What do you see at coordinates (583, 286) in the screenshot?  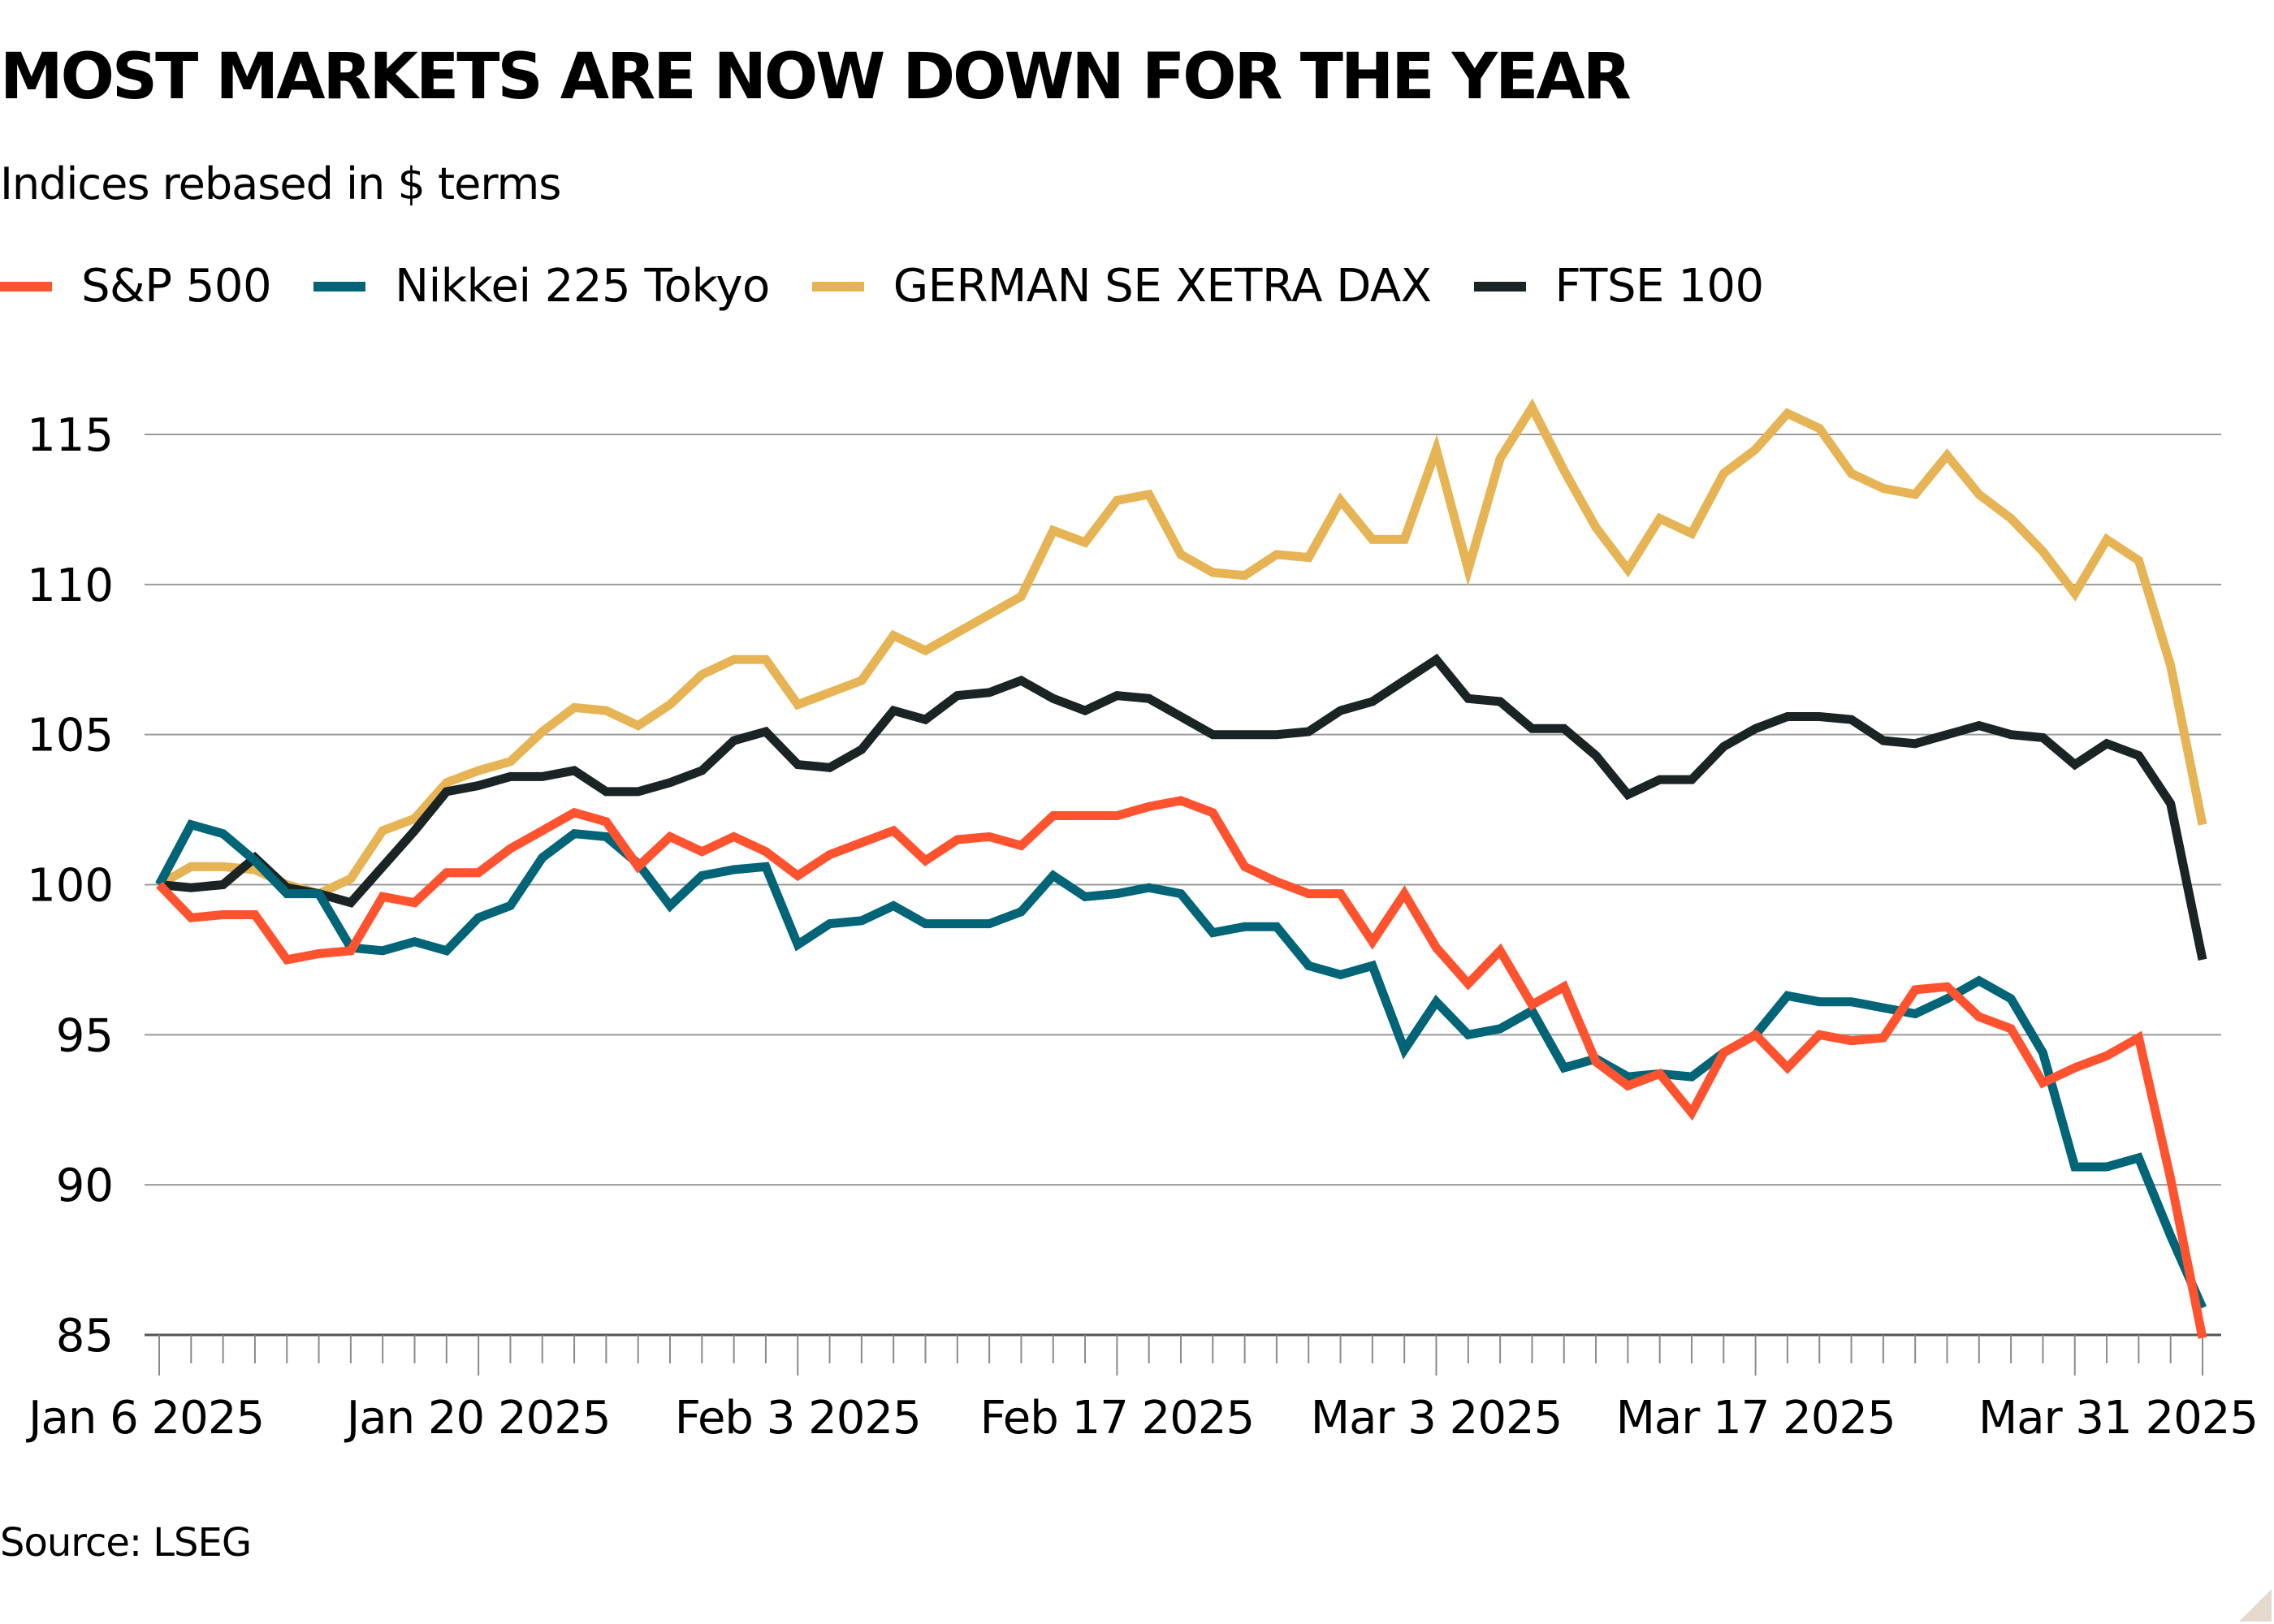 I see `legend-label: Nikkei 225 Tokyo` at bounding box center [583, 286].